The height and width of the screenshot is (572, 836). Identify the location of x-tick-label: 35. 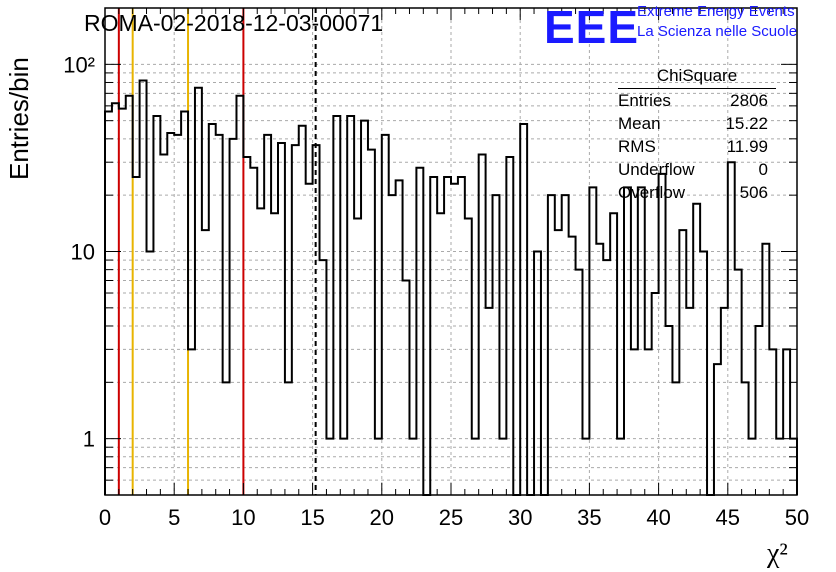
(589, 517).